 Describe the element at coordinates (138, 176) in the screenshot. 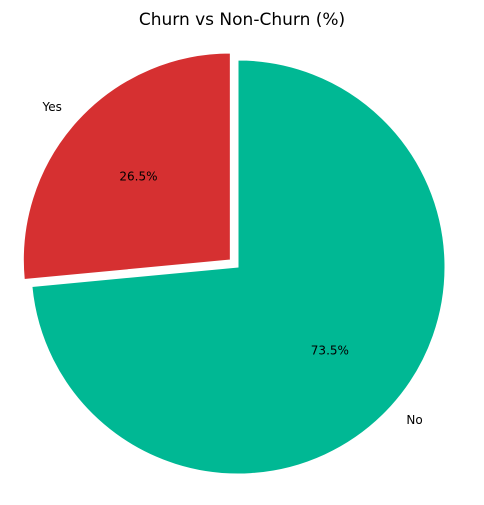

I see `pct-label-yes: 26.5%` at that location.